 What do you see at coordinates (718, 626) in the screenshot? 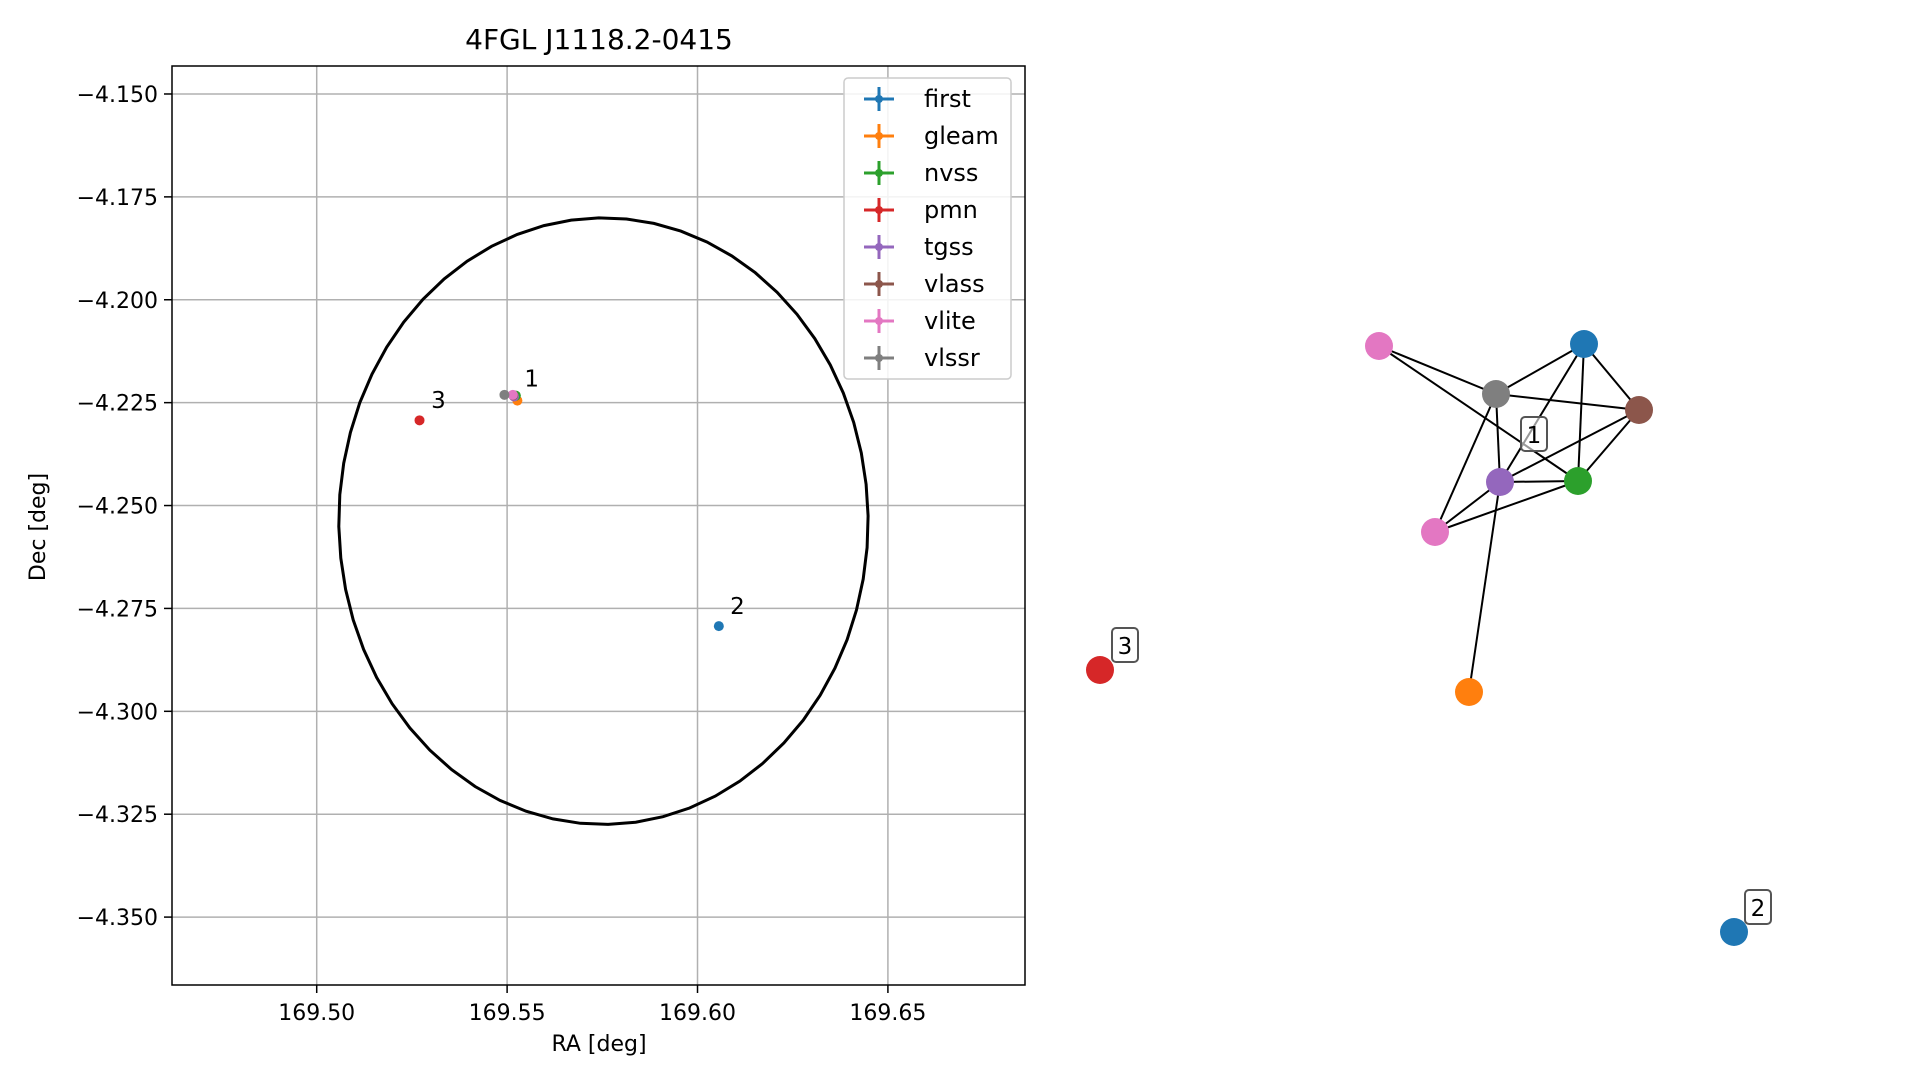
I see `scatter-point-first` at bounding box center [718, 626].